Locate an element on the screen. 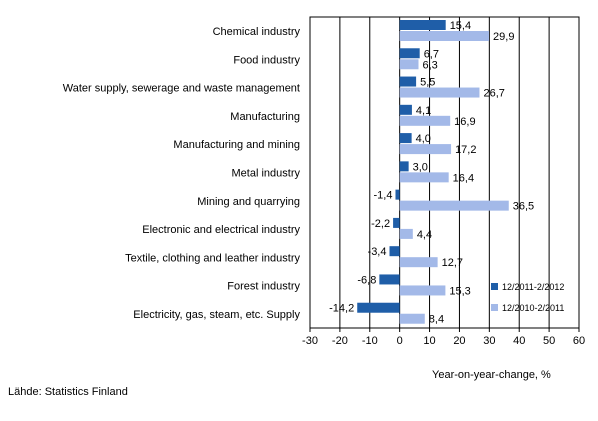 The image size is (598, 421). data-label-series-2: 29,9 is located at coordinates (503, 37).